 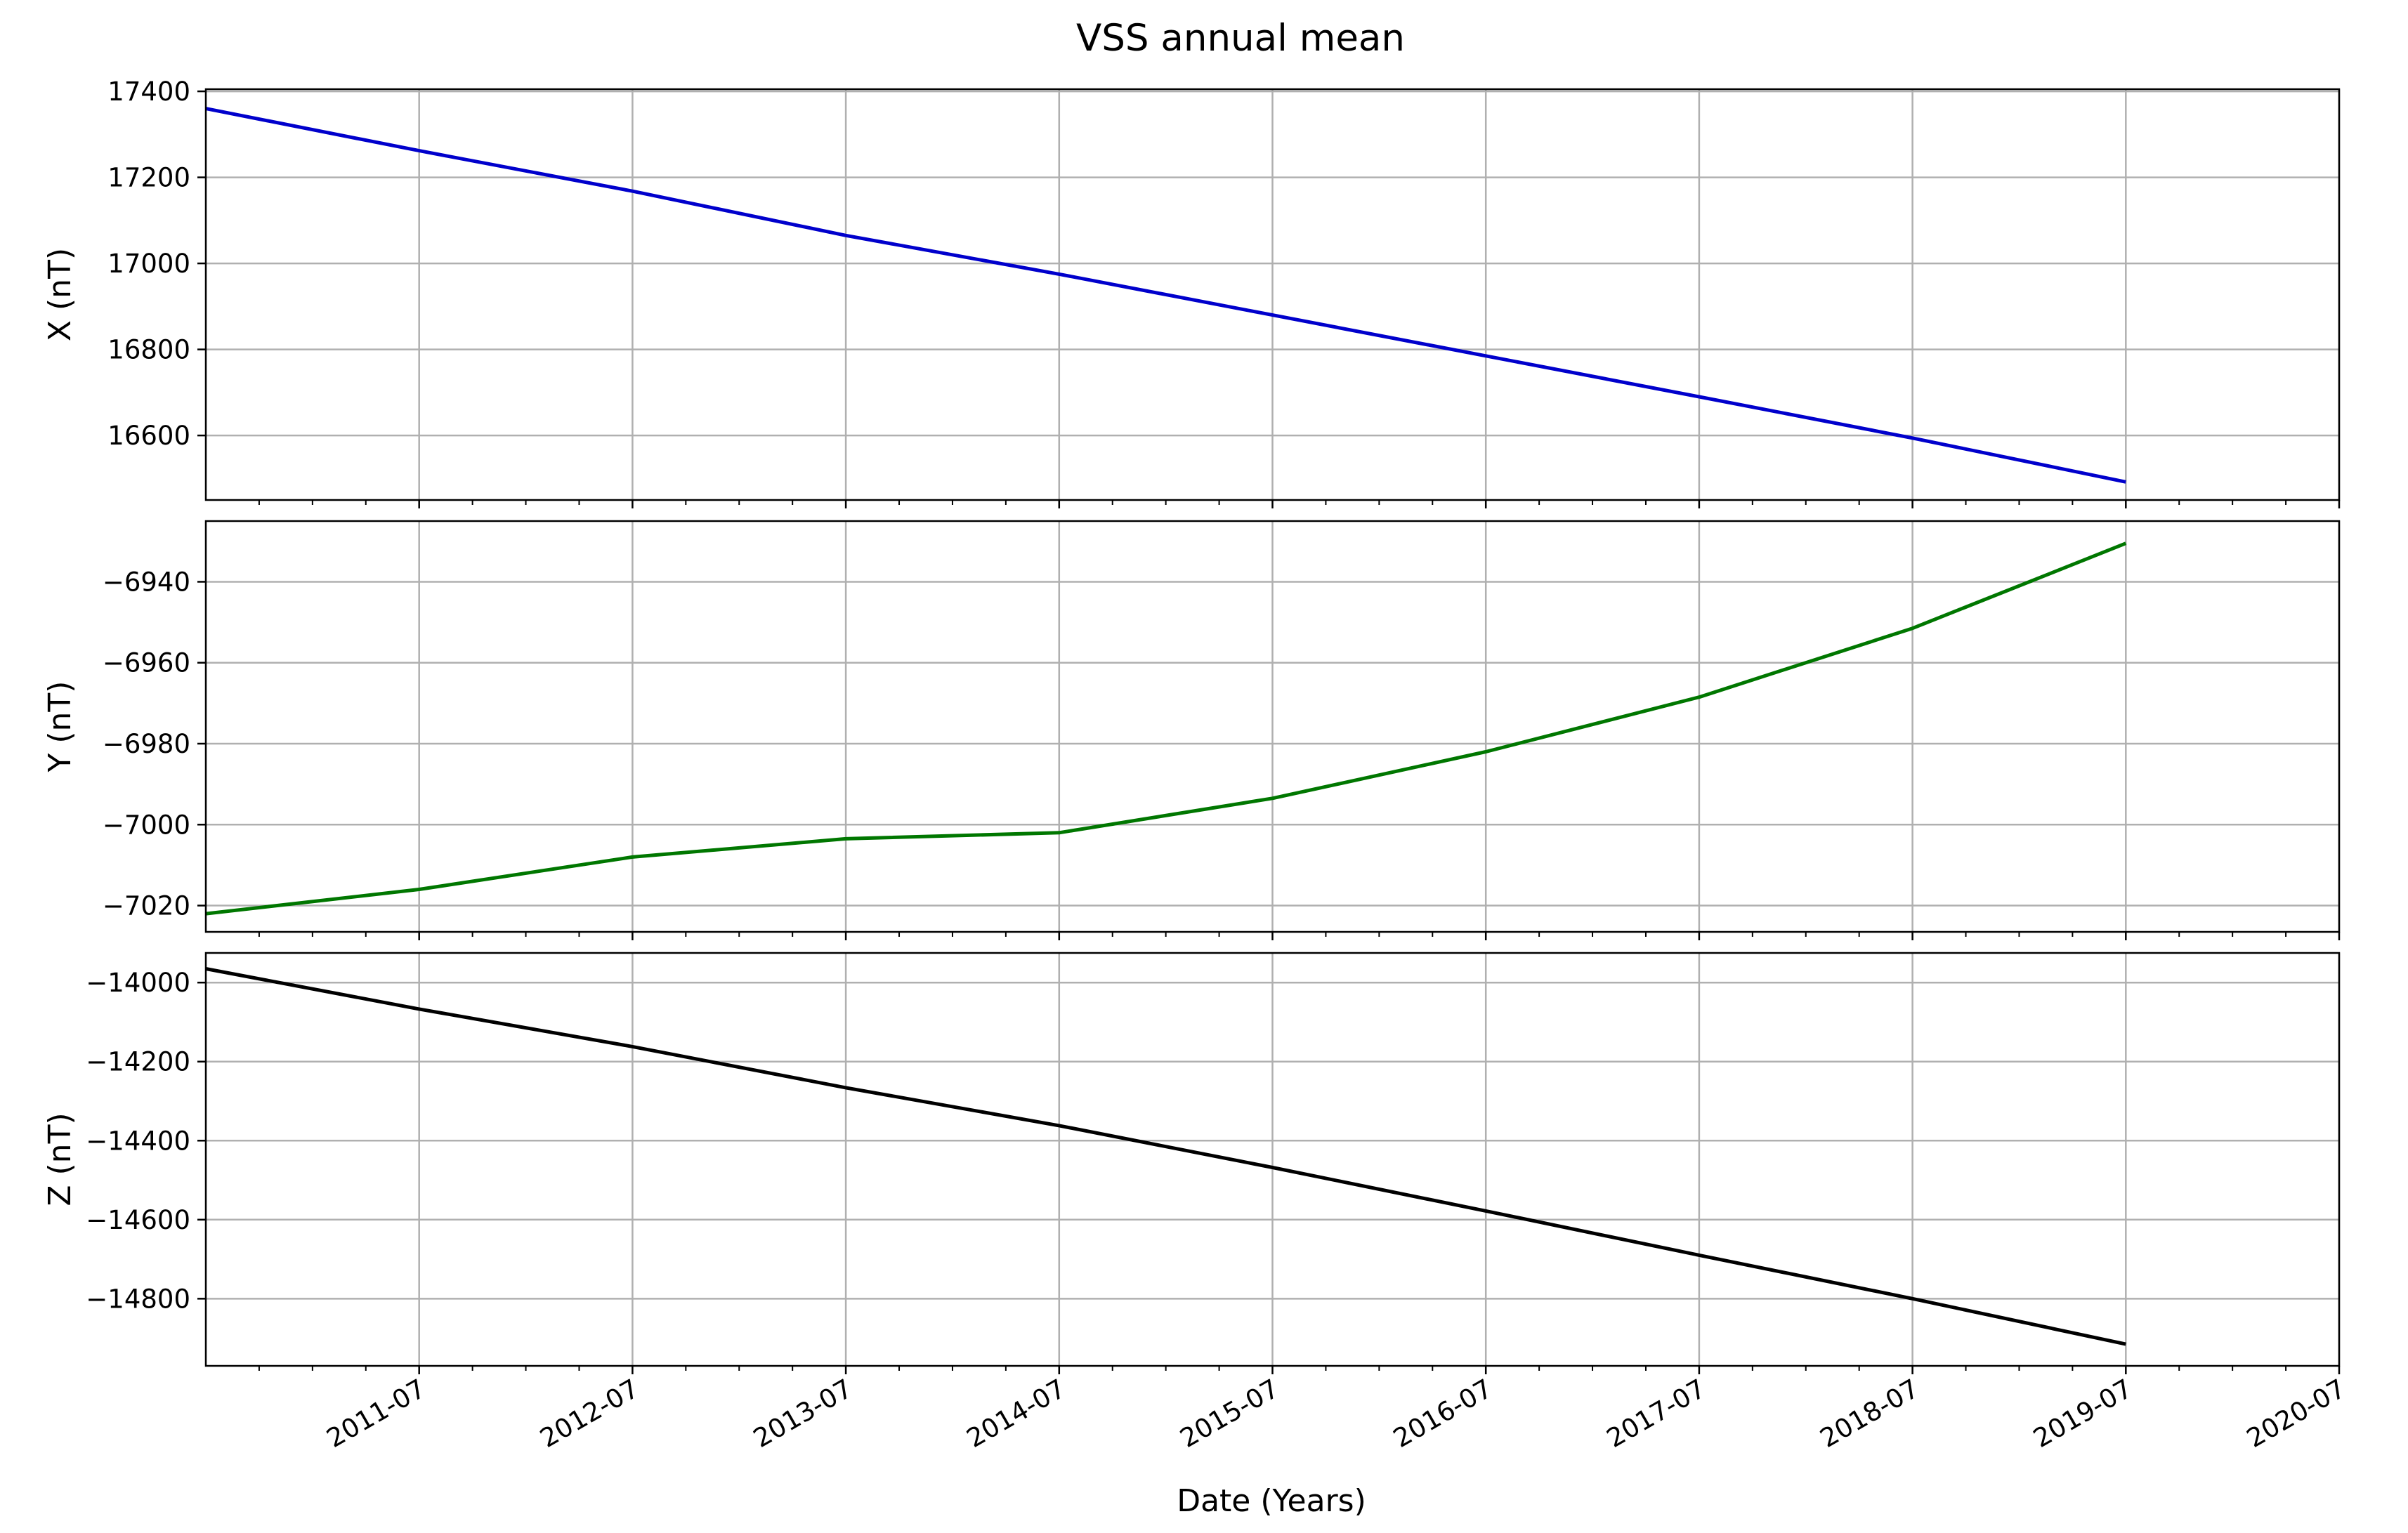 I want to click on x-tick-label: 2017-07, so click(x=1656, y=1414).